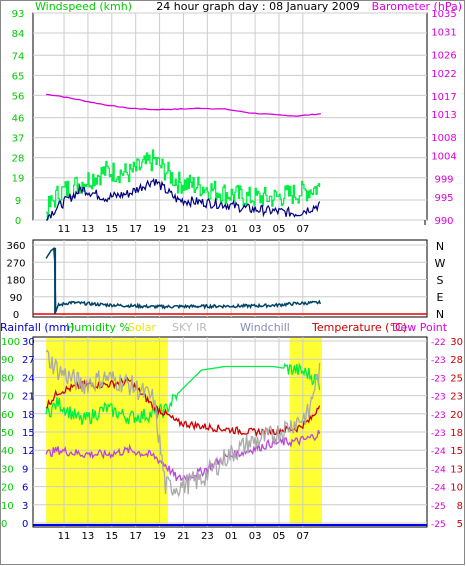  What do you see at coordinates (7, 506) in the screenshot?
I see `humidity-tick-label: 10` at bounding box center [7, 506].